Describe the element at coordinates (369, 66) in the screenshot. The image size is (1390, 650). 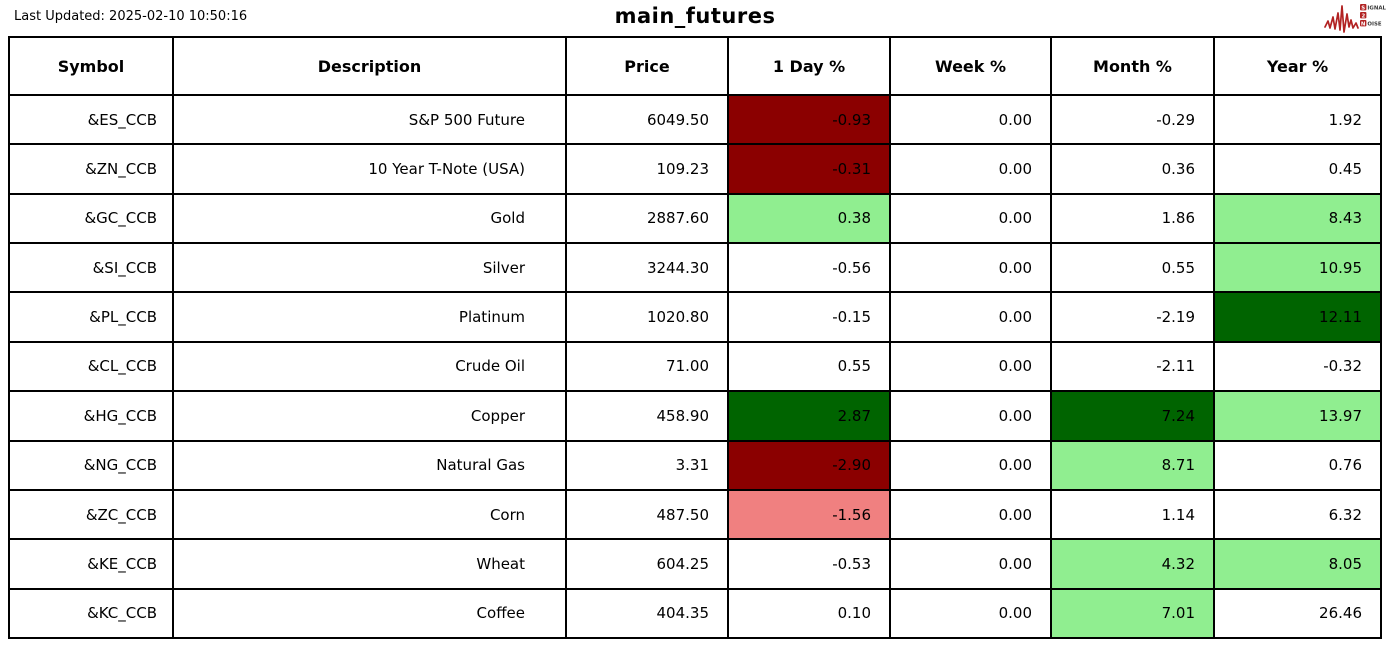
I see `column-header-description: Description` at that location.